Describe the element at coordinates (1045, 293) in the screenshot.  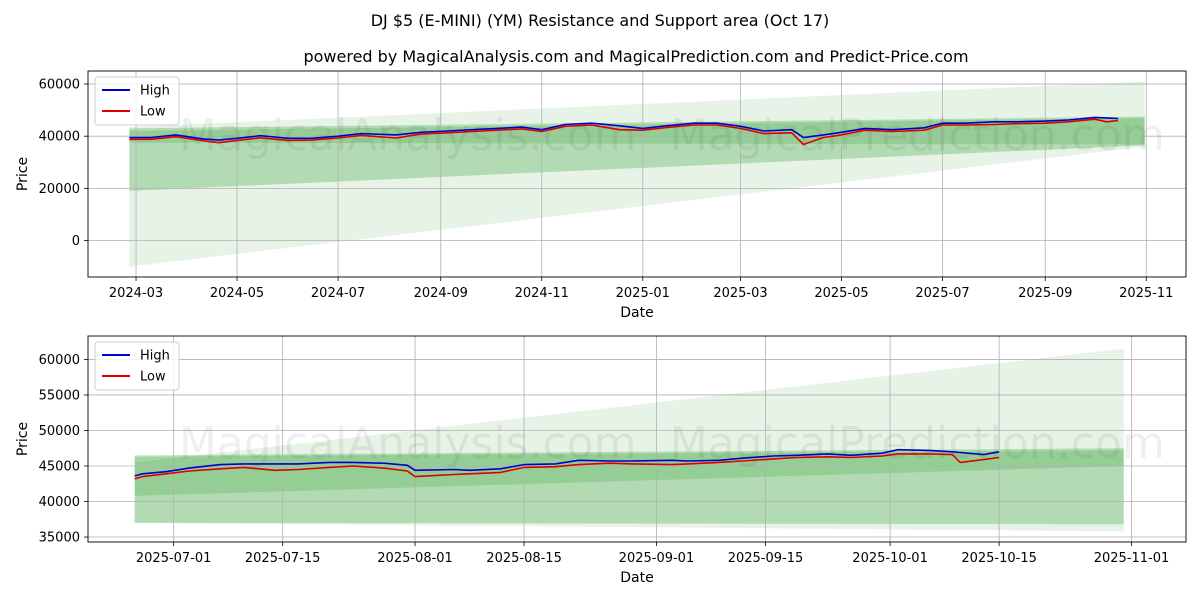
I see `x-tick-label: 2025-09` at that location.